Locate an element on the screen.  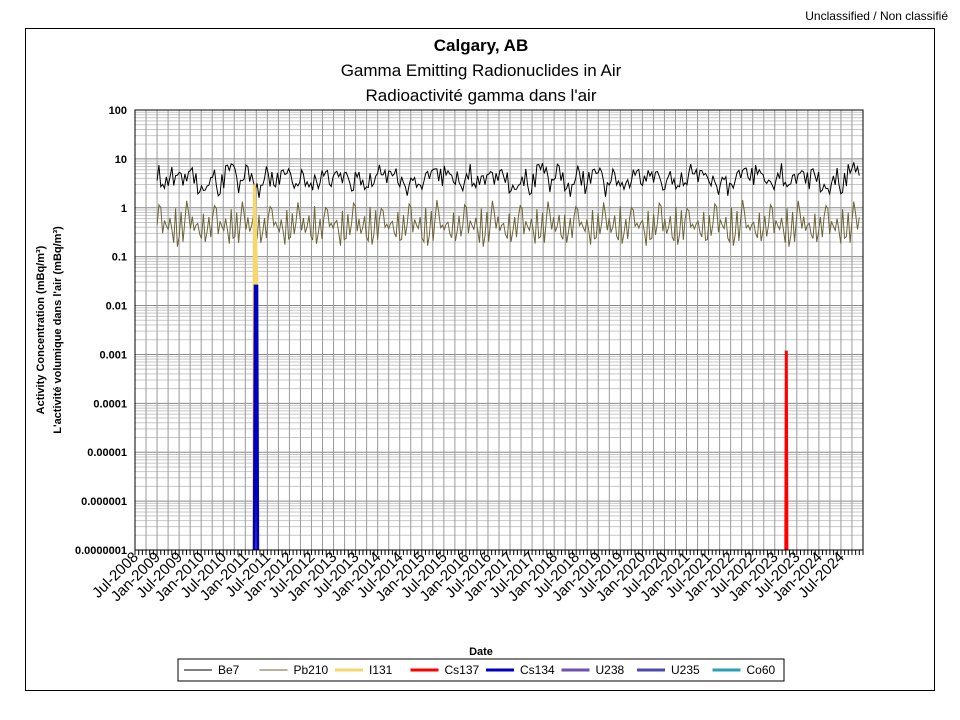
y-tick-label: 10 is located at coordinates (121, 160).